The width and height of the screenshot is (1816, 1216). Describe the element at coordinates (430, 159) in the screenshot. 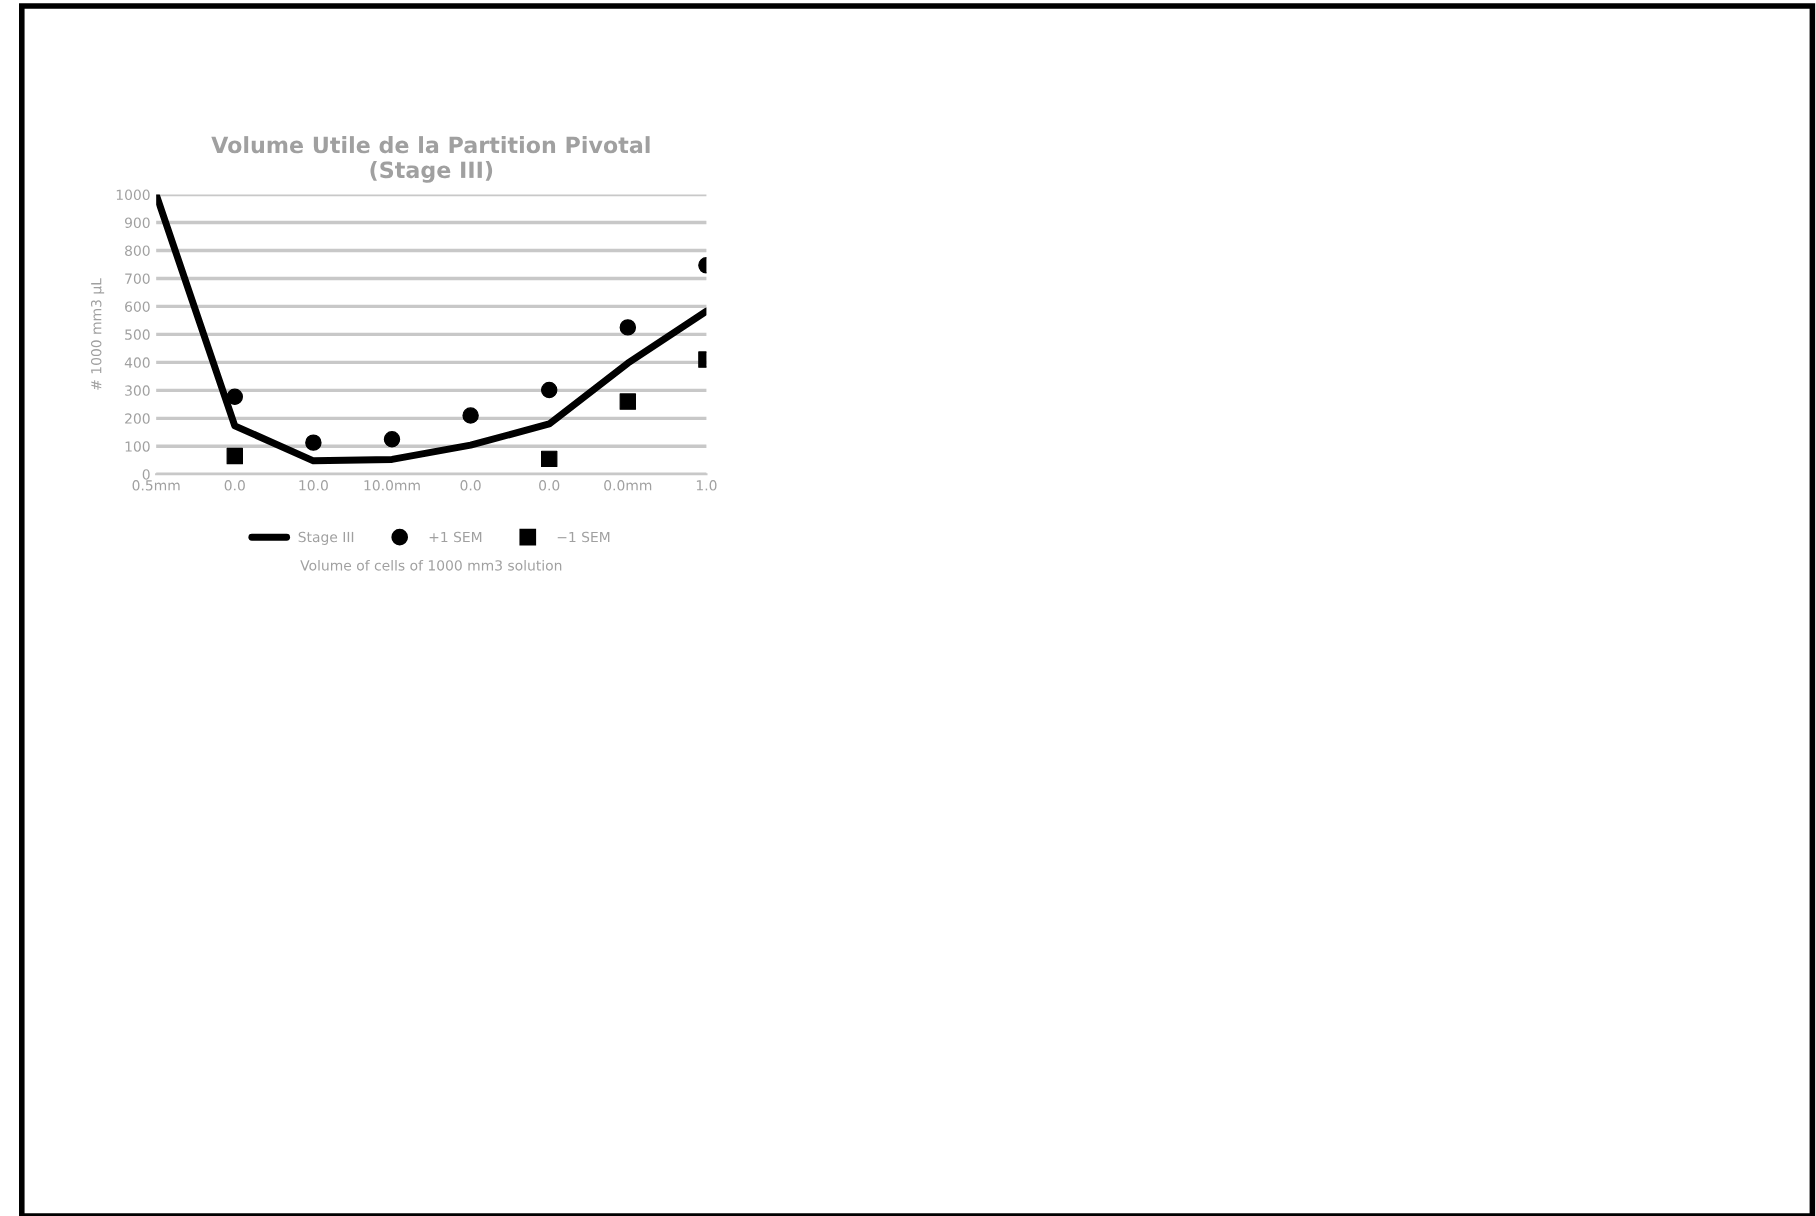

I see `chart-title: Volume Utile de la Partition Pivotal (Stage III)` at that location.